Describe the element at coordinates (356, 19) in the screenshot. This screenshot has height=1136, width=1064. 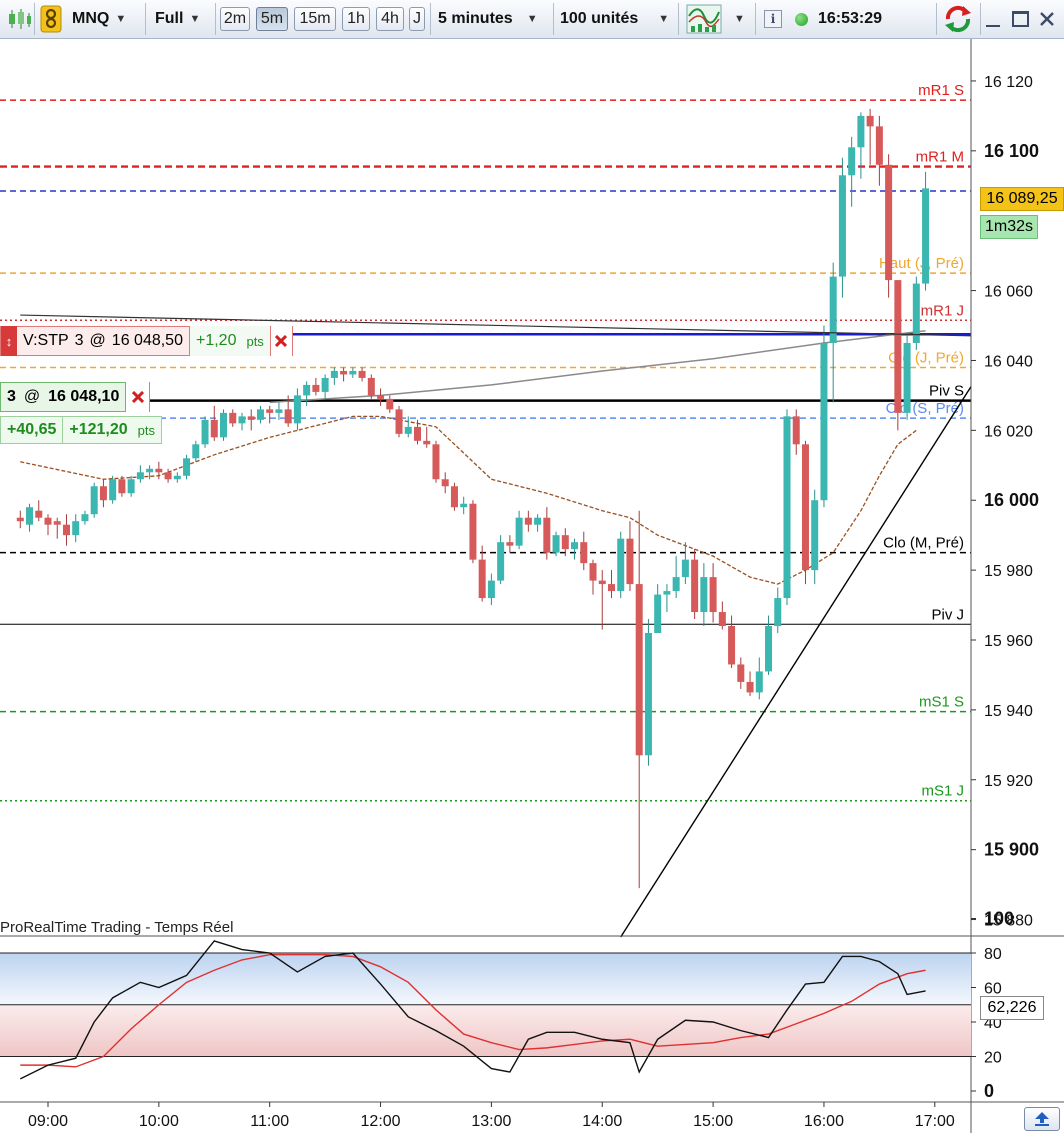
I see `timeframe-1h-button: 1h` at that location.